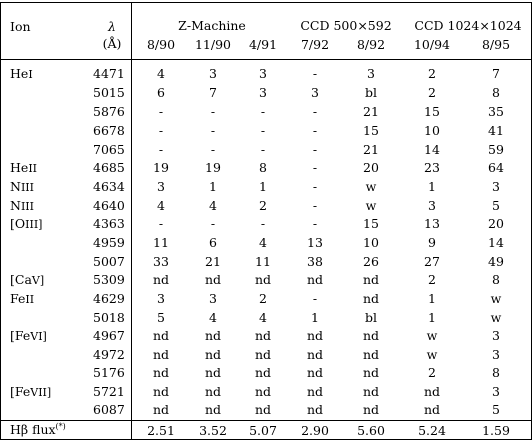 The image size is (532, 441). What do you see at coordinates (432, 44) in the screenshot?
I see `date-header: 10/94` at bounding box center [432, 44].